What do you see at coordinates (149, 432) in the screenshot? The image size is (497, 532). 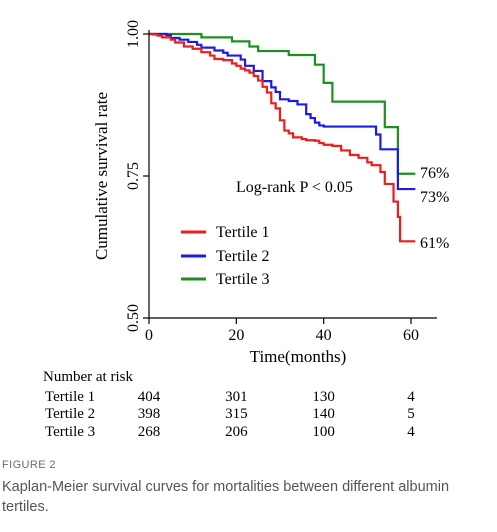 I see `risk-cell: 268` at bounding box center [149, 432].